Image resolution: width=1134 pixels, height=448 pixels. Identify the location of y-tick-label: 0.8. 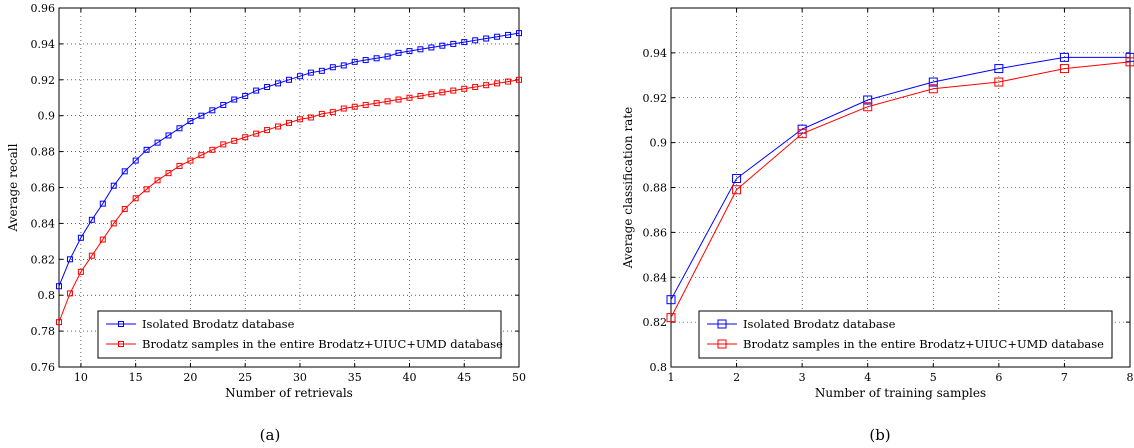
(47, 295).